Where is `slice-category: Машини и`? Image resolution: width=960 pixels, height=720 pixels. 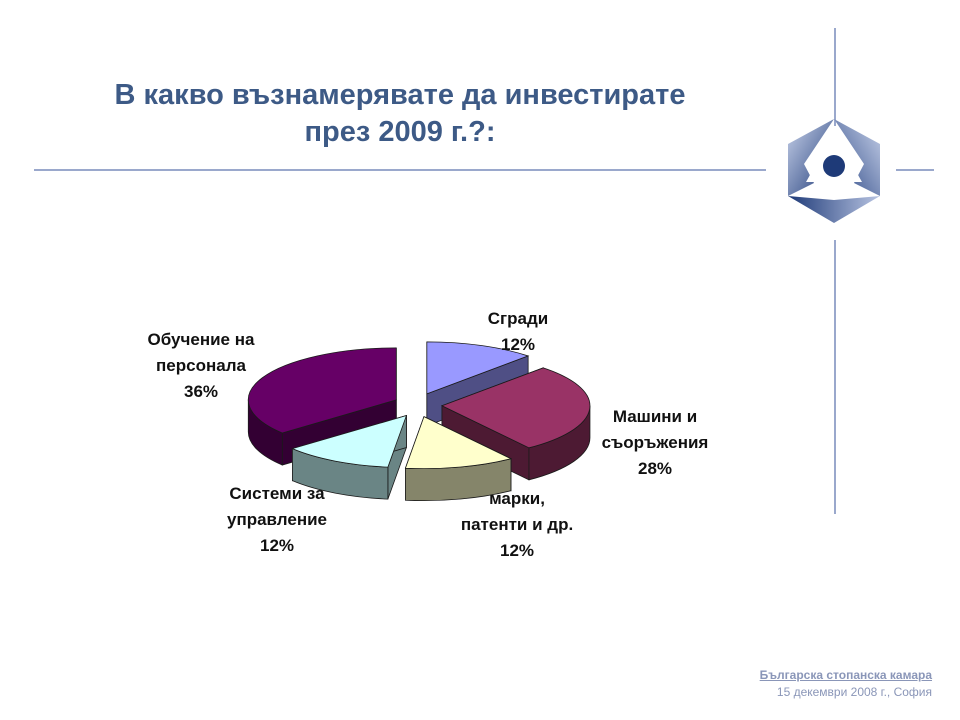 slice-category: Машини и is located at coordinates (655, 416).